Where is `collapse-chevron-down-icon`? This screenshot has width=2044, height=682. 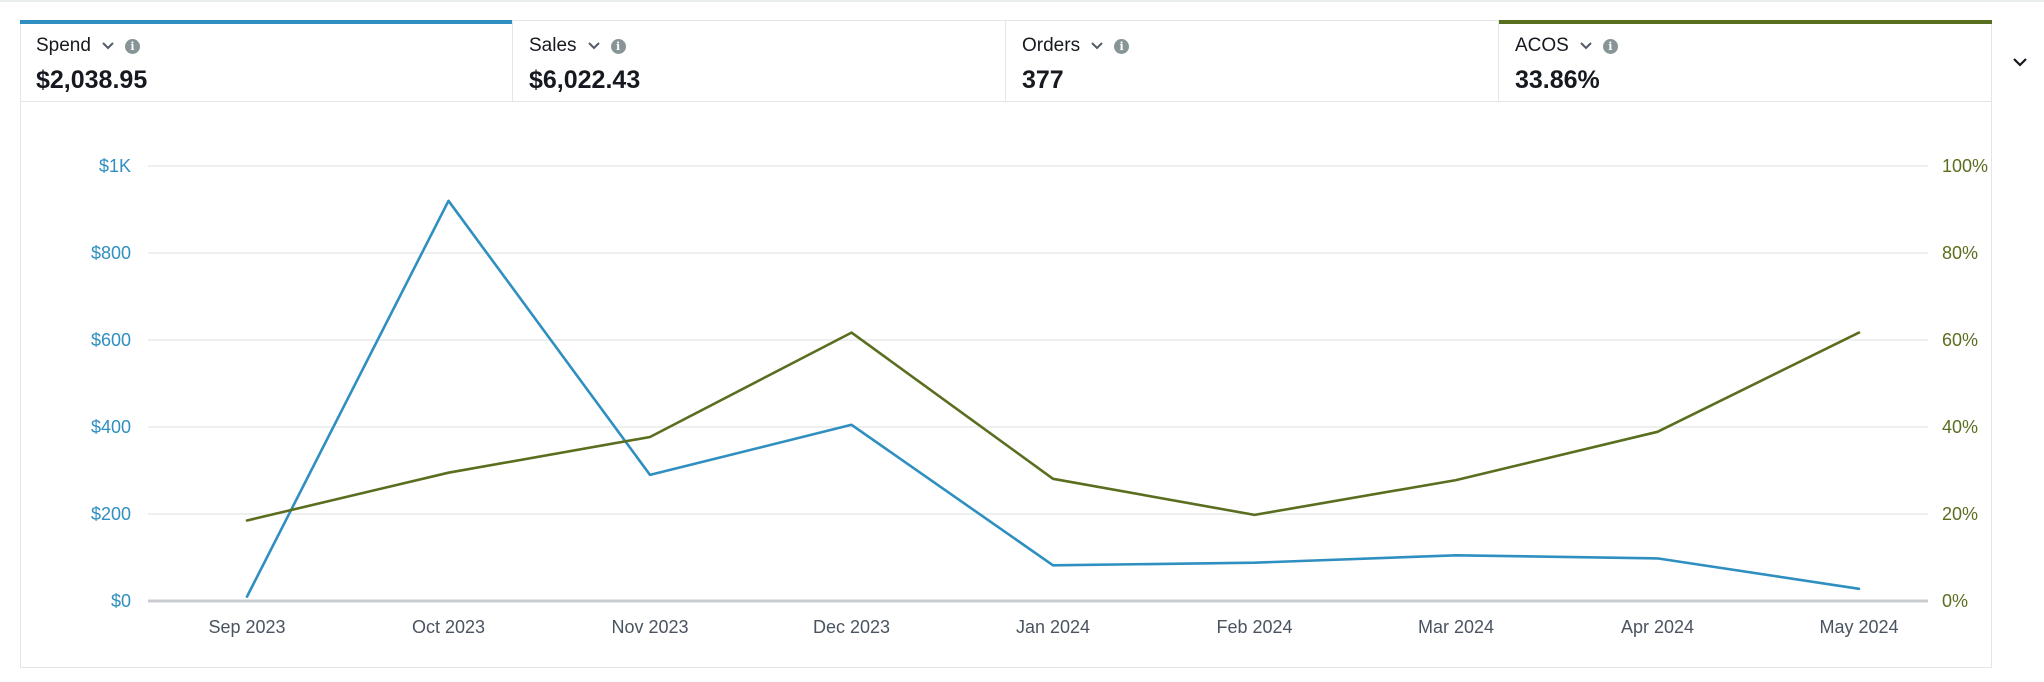
collapse-chevron-down-icon is located at coordinates (2020, 62).